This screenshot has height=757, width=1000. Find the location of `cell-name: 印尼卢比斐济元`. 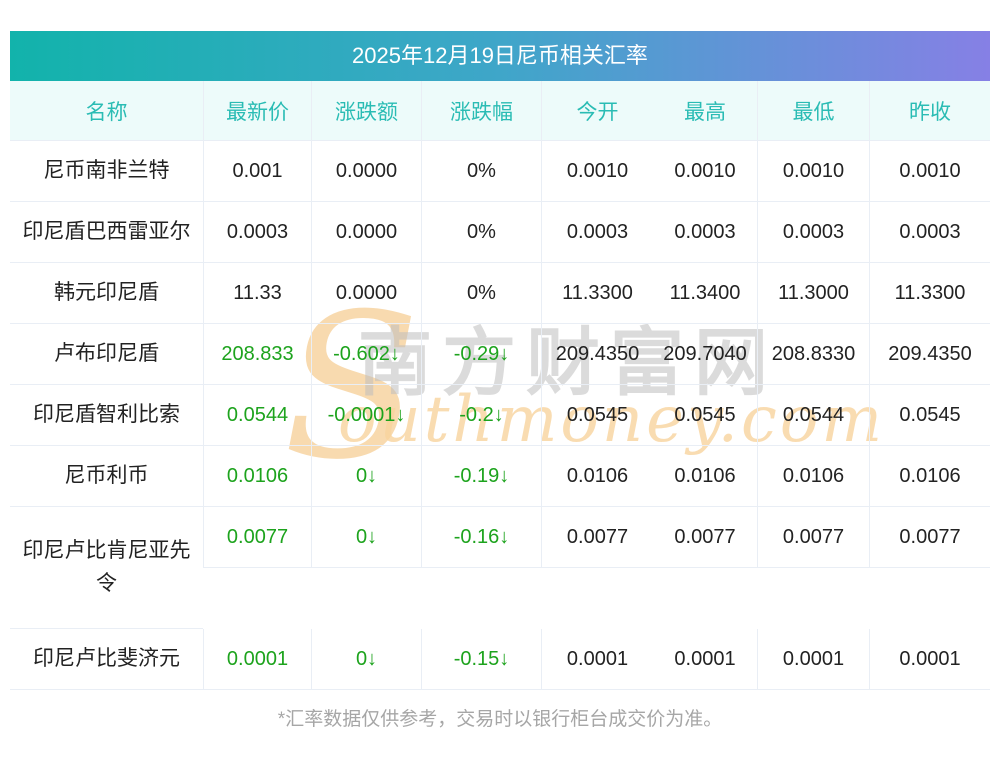

cell-name: 印尼卢比斐济元 is located at coordinates (106, 659).